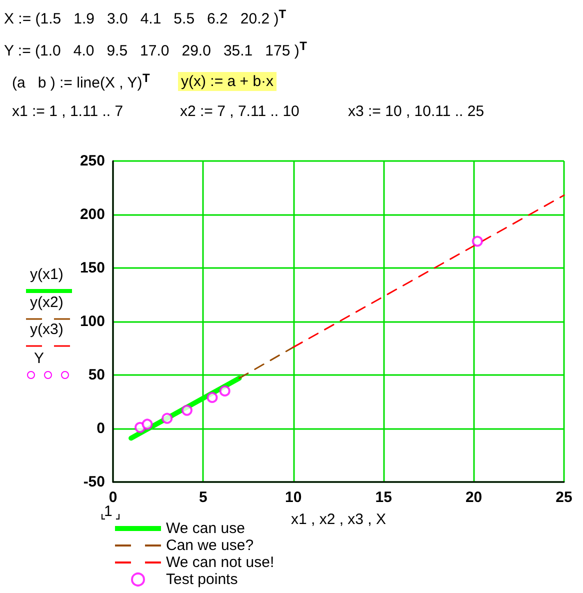 The height and width of the screenshot is (593, 583). I want to click on y-tick-label: 100, so click(92, 321).